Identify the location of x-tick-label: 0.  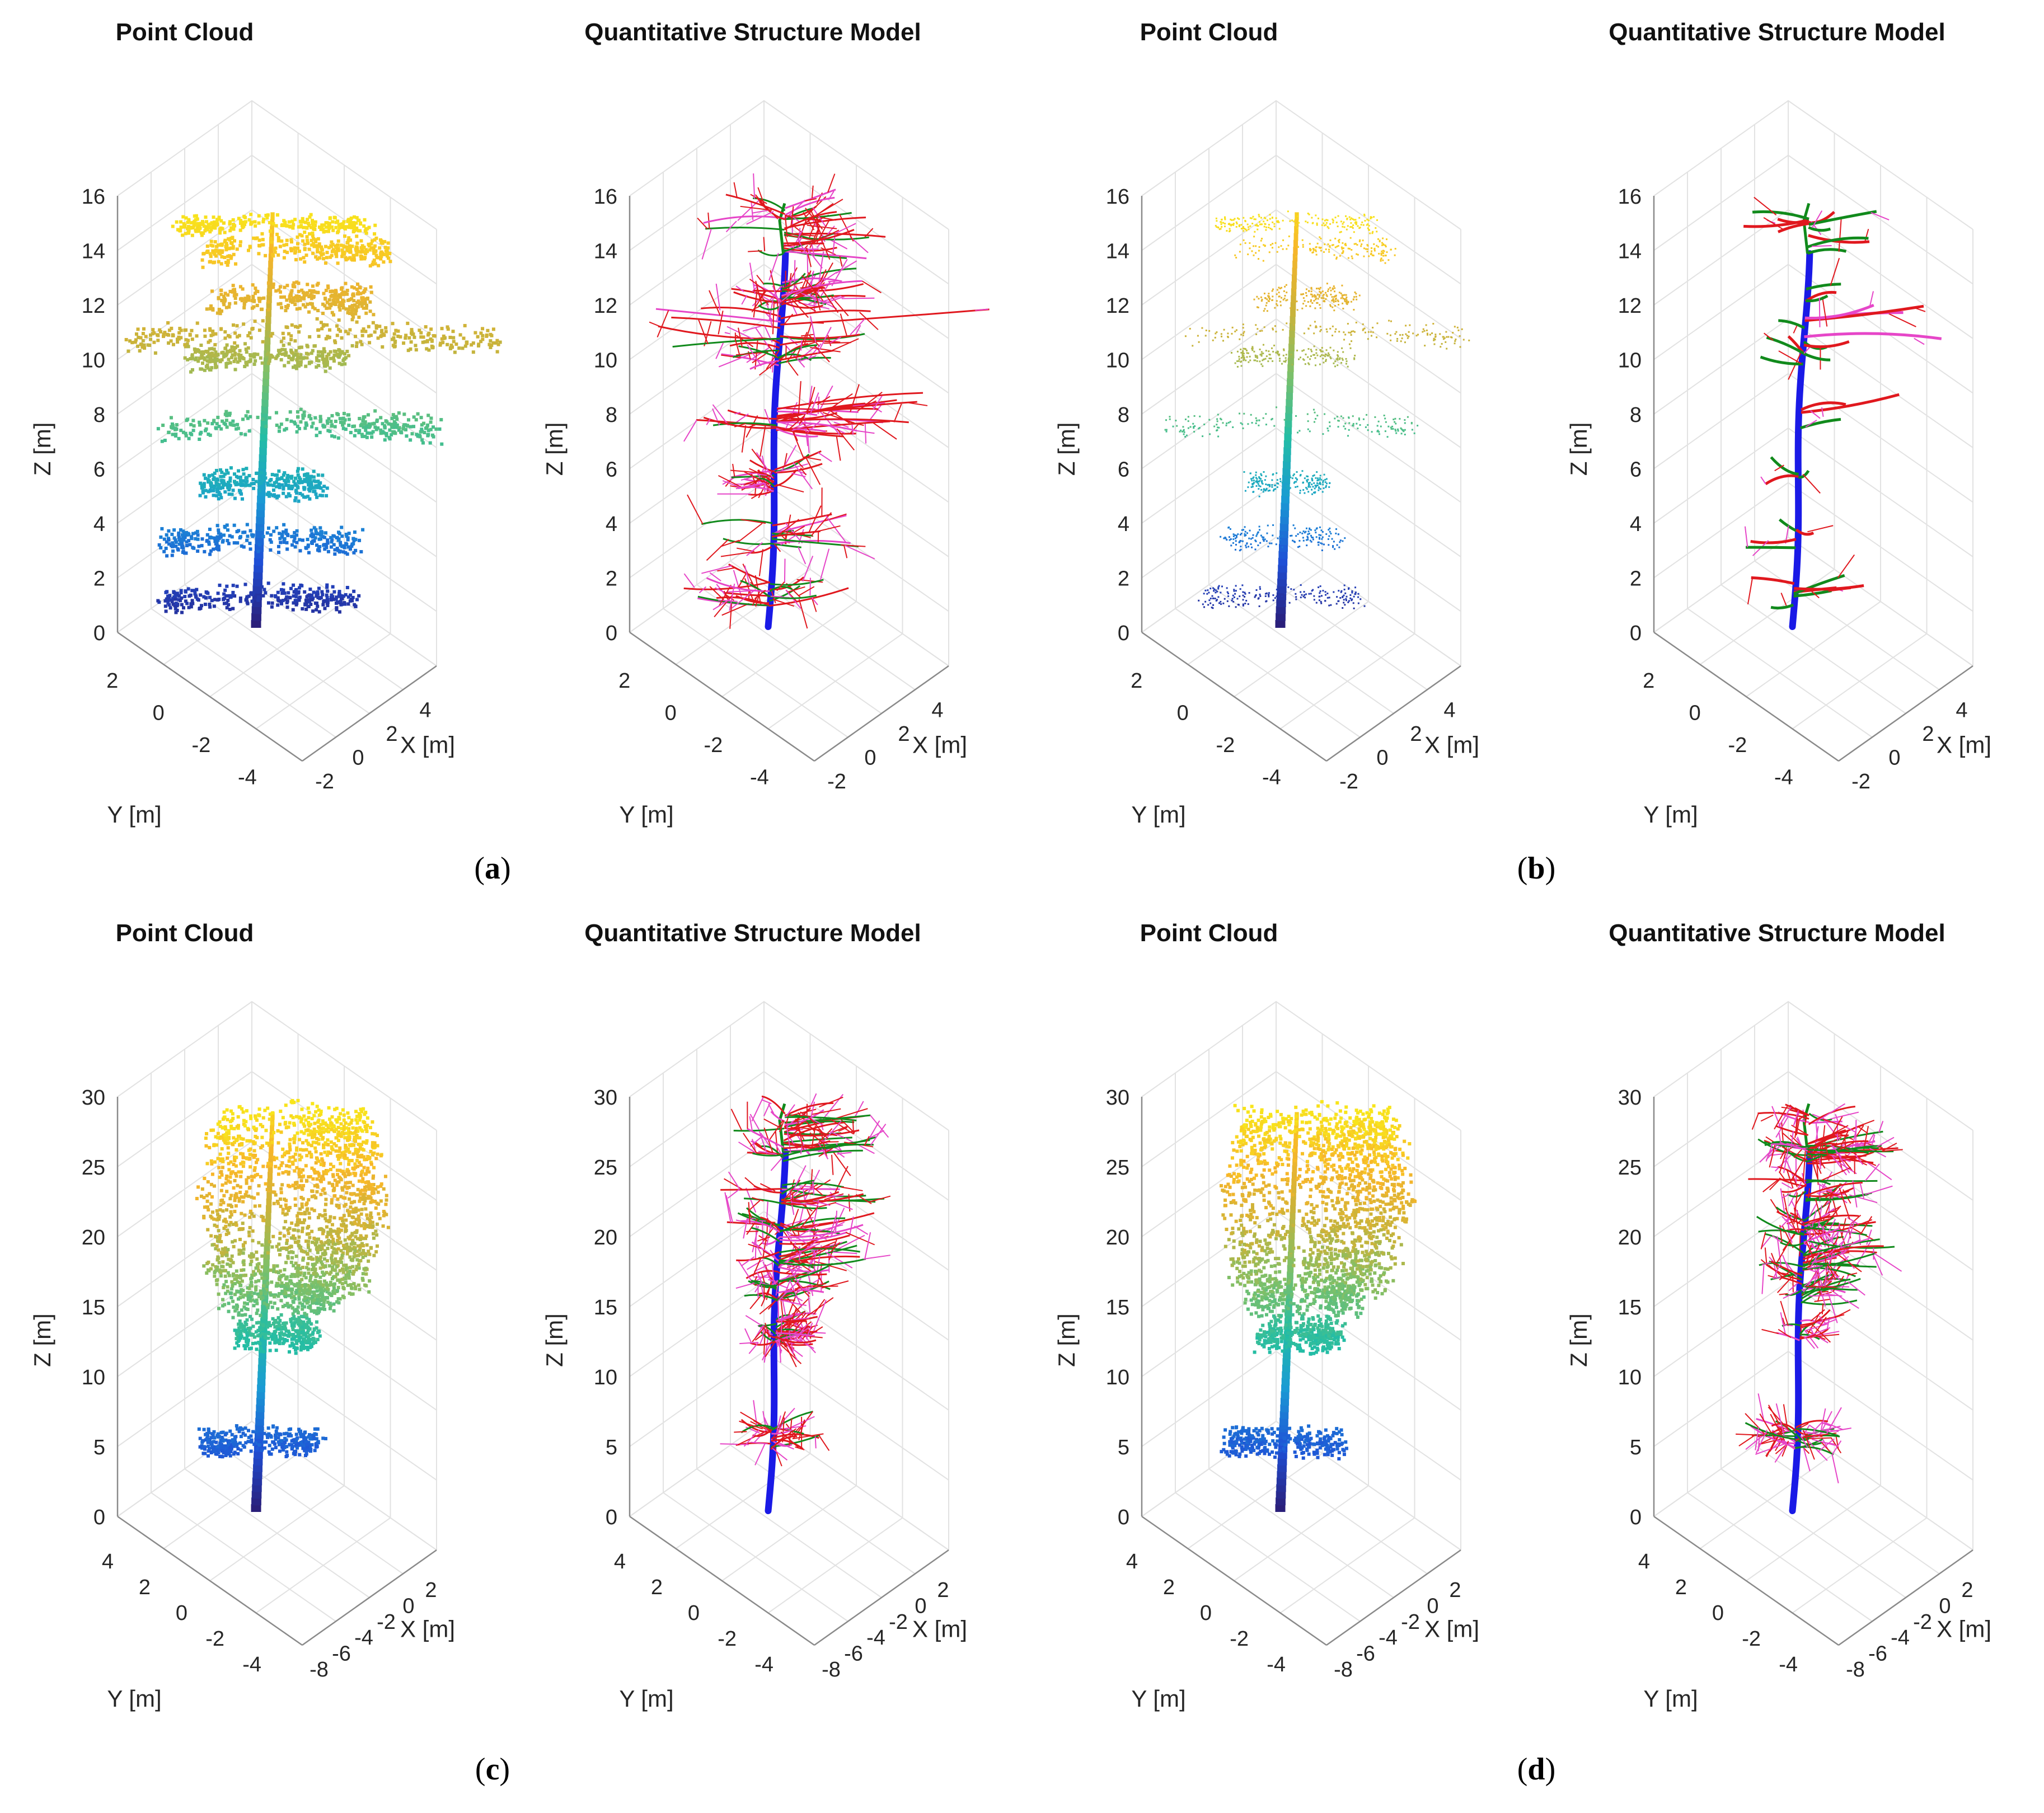
(1894, 757).